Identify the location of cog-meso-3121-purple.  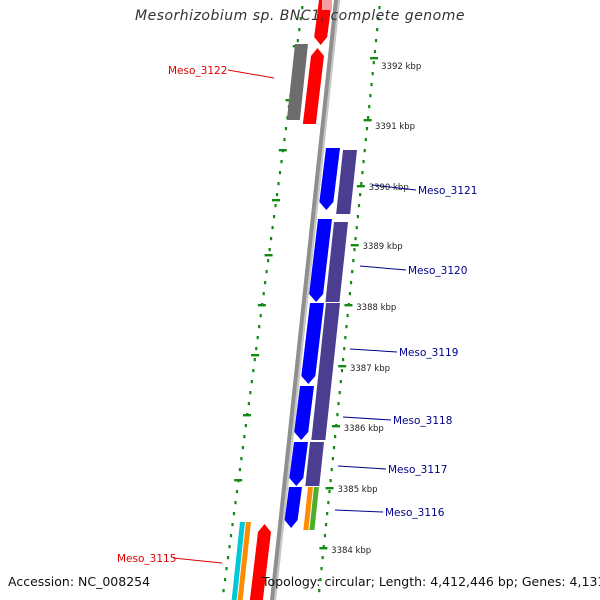
(346, 182).